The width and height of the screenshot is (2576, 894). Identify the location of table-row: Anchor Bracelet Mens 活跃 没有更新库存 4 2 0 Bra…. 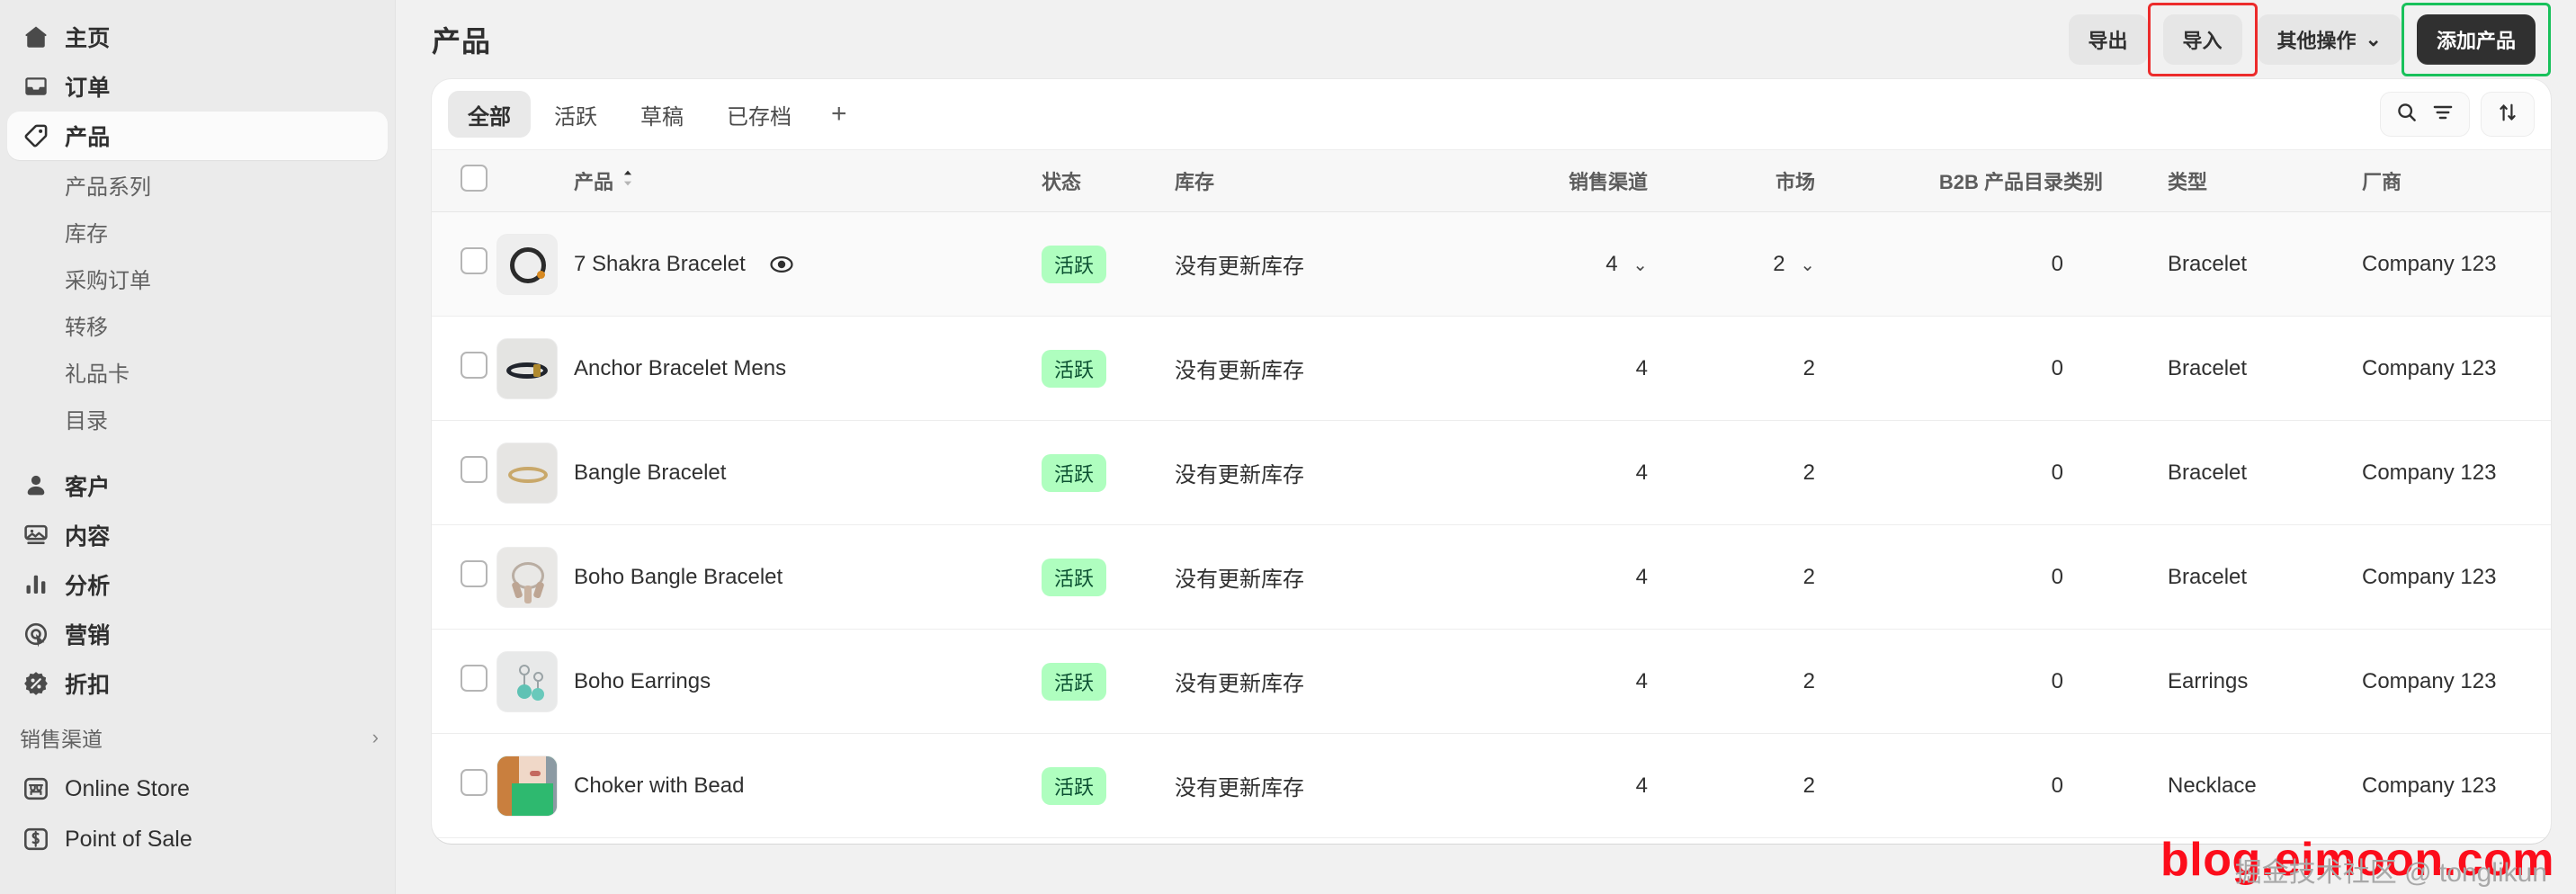
(1491, 368).